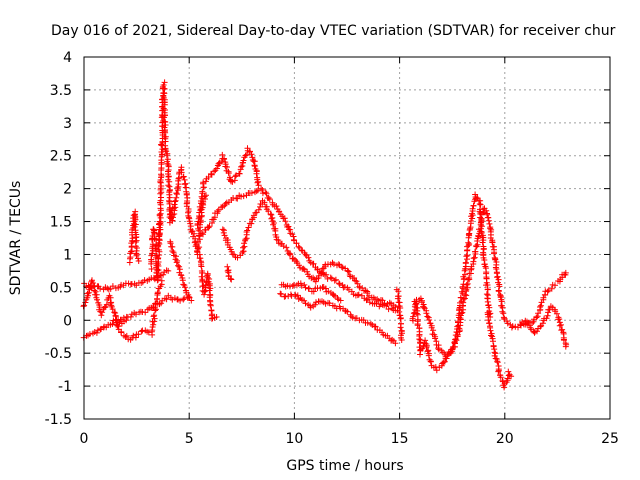 The height and width of the screenshot is (480, 640). I want to click on x-axis-label: GPS time / hours, so click(344, 466).